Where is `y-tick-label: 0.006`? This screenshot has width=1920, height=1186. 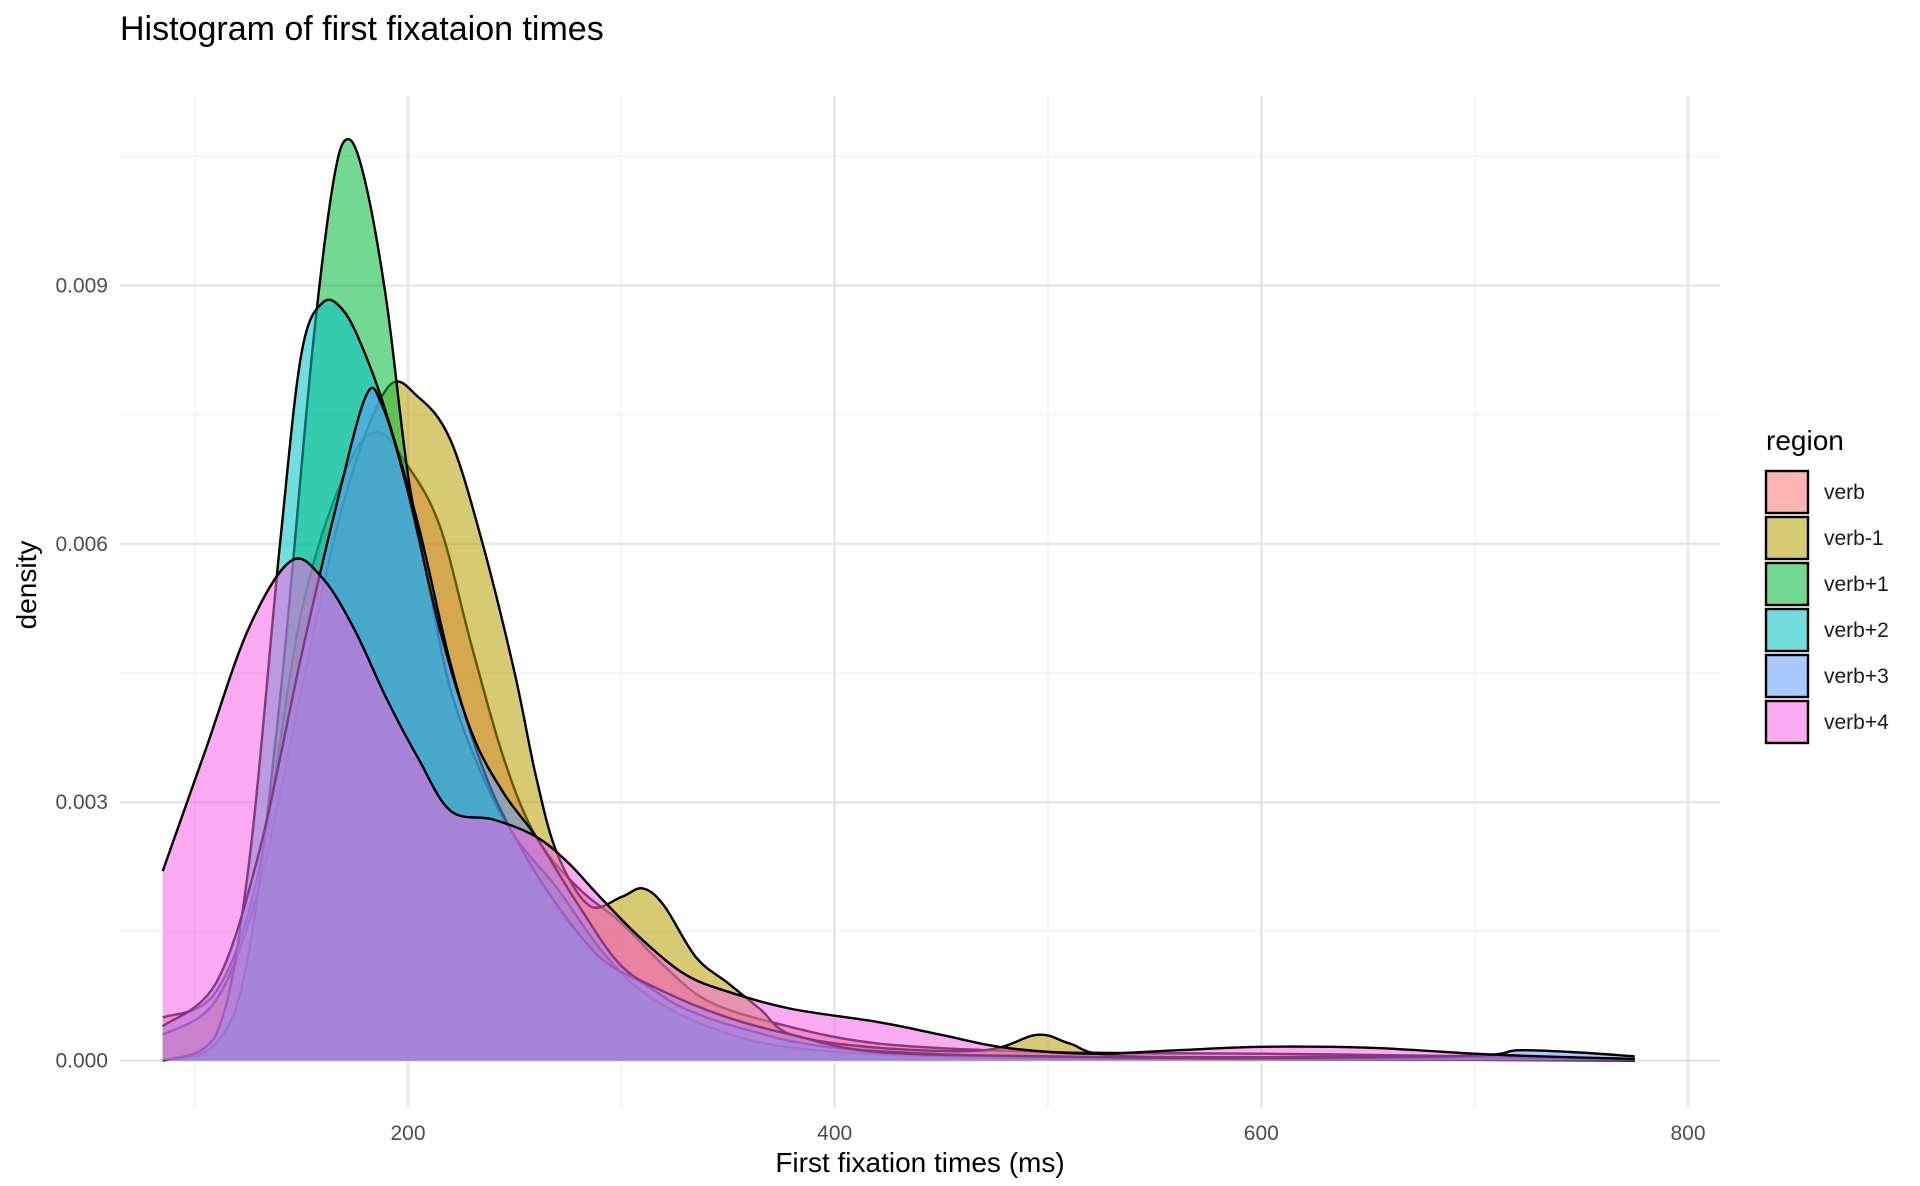 y-tick-label: 0.006 is located at coordinates (81, 544).